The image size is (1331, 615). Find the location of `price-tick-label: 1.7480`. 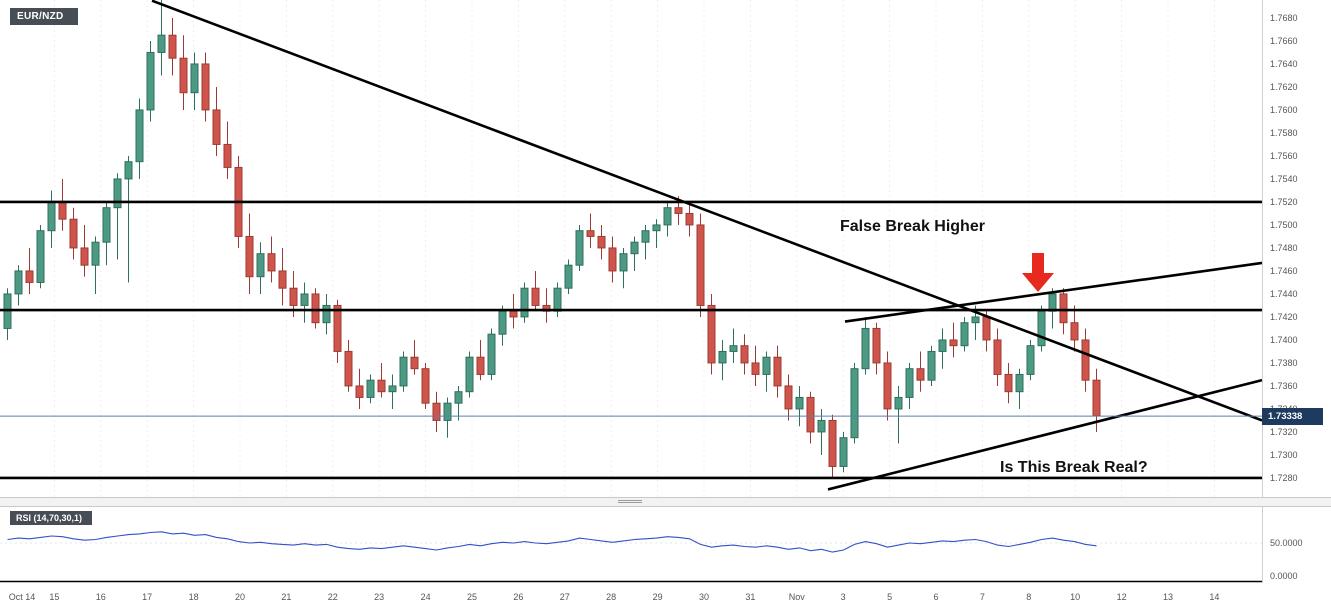

price-tick-label: 1.7480 is located at coordinates (1284, 248).